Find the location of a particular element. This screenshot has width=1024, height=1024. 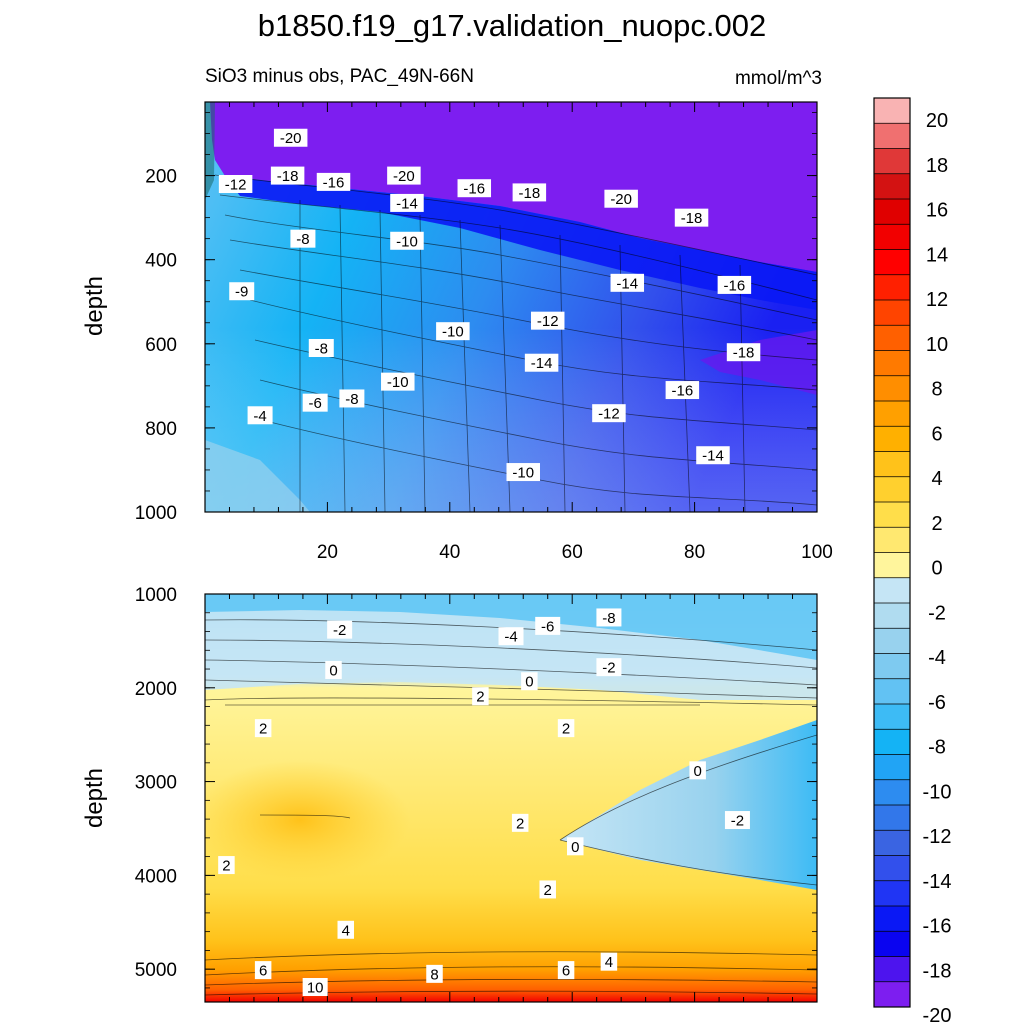

contour-label: -12 is located at coordinates (609, 413).